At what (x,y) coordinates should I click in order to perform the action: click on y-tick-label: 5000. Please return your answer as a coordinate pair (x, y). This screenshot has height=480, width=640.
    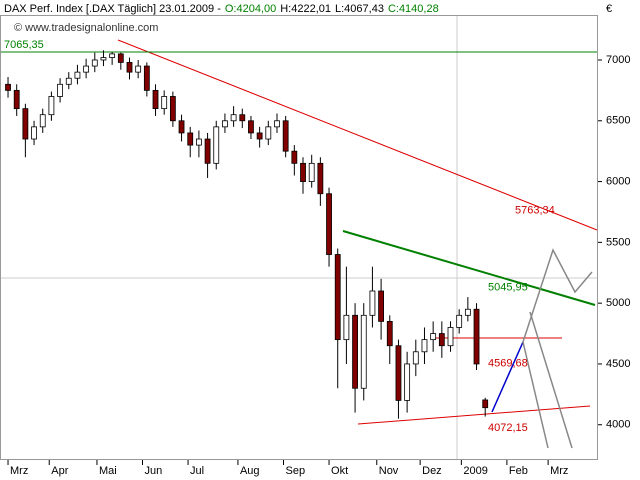
    Looking at the image, I should click on (618, 303).